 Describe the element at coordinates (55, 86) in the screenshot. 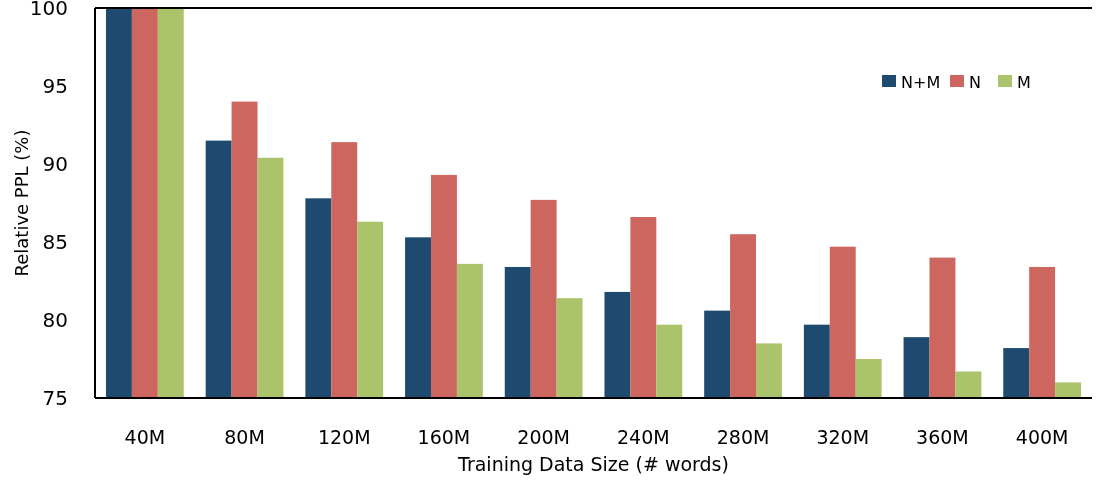

I see `y-tick-label: 95` at that location.